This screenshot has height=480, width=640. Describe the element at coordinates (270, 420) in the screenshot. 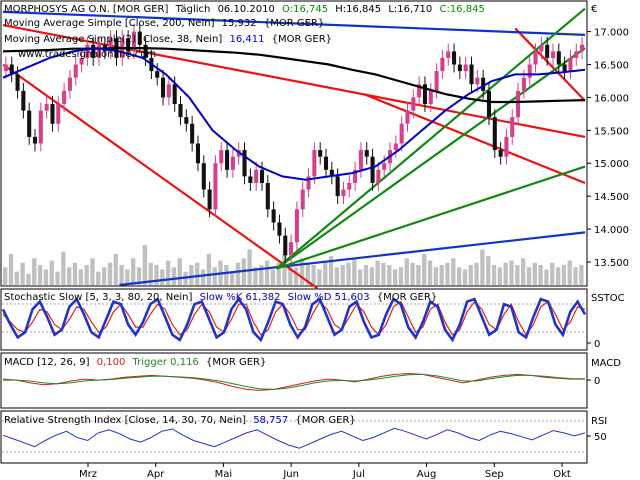

I see `rsi-value: 58,757` at that location.